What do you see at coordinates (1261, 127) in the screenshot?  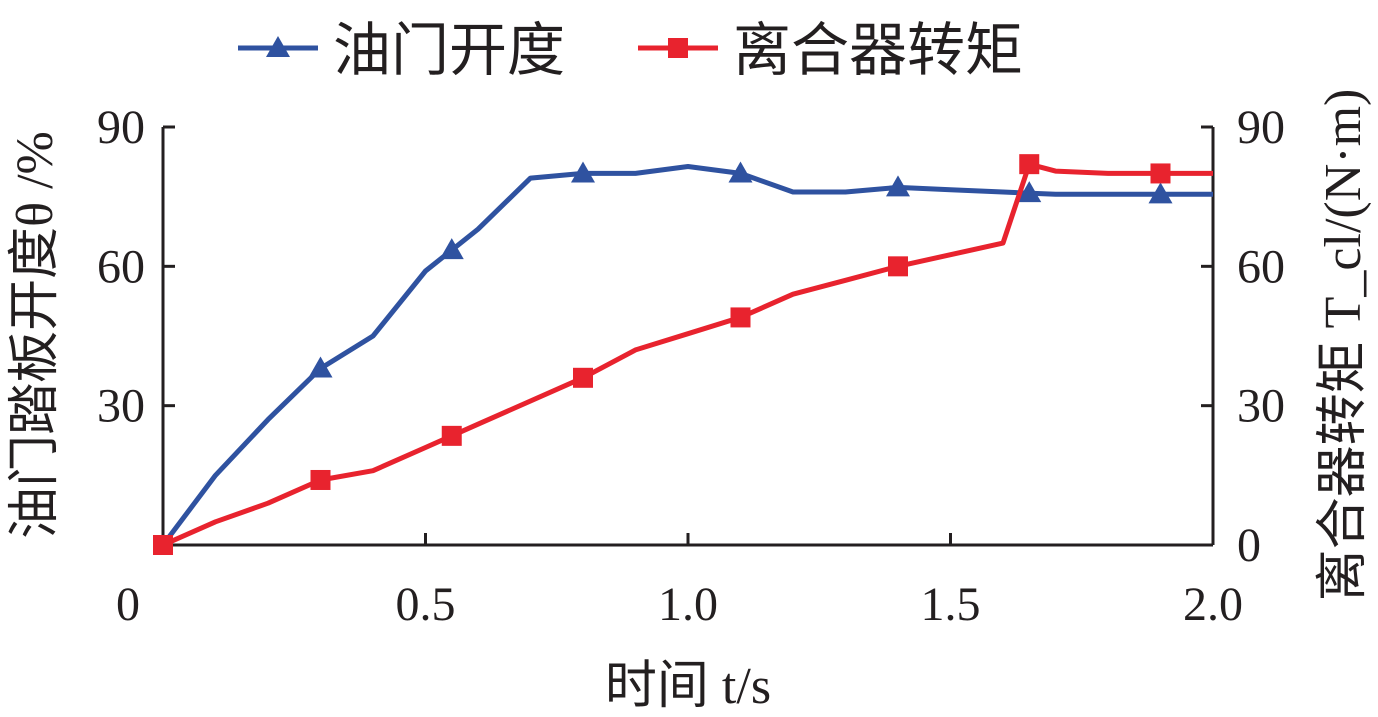 I see `right-y-tick-label: 90` at bounding box center [1261, 127].